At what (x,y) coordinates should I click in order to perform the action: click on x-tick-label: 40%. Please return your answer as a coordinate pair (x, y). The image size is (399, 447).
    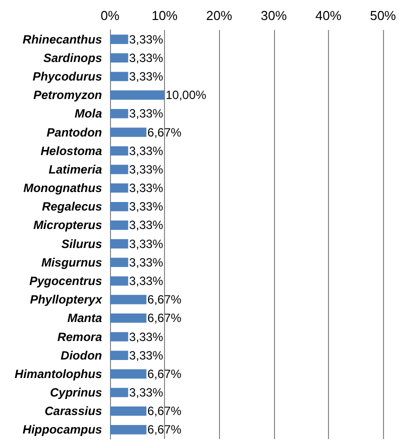
    Looking at the image, I should click on (328, 15).